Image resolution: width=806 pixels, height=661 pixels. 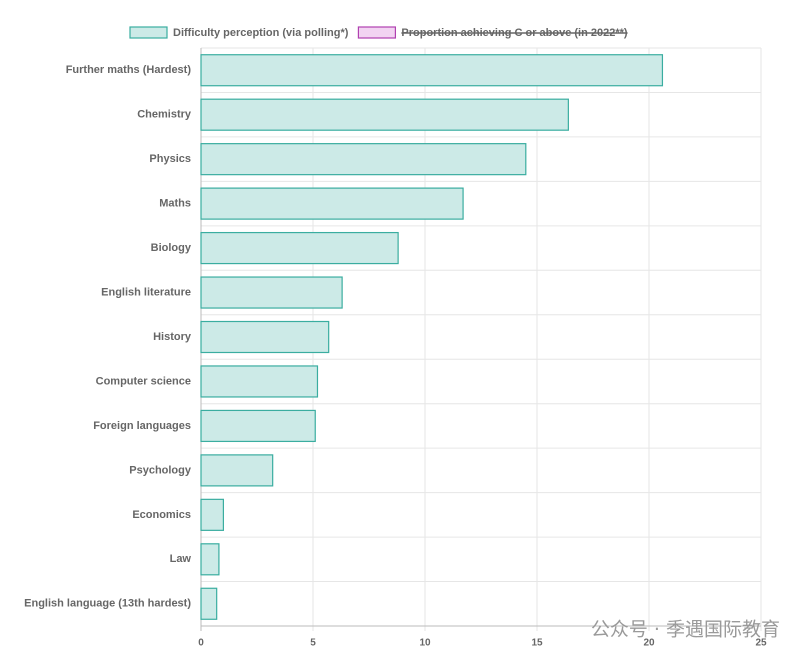 What do you see at coordinates (164, 115) in the screenshot?
I see `y-tick-label: Chemistry` at bounding box center [164, 115].